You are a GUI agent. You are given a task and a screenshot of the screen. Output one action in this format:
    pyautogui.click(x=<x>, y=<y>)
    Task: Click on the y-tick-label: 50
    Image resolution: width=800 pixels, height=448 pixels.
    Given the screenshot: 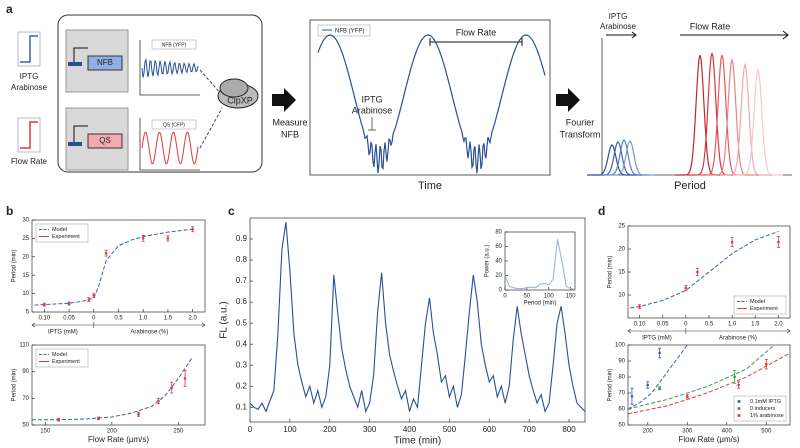 What is the action you would take?
    pyautogui.click(x=621, y=426)
    